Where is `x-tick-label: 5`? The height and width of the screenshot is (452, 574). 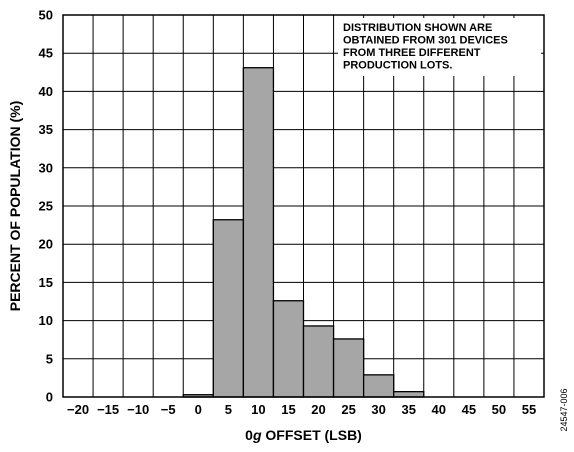
x-tick-label: 5 is located at coordinates (228, 409).